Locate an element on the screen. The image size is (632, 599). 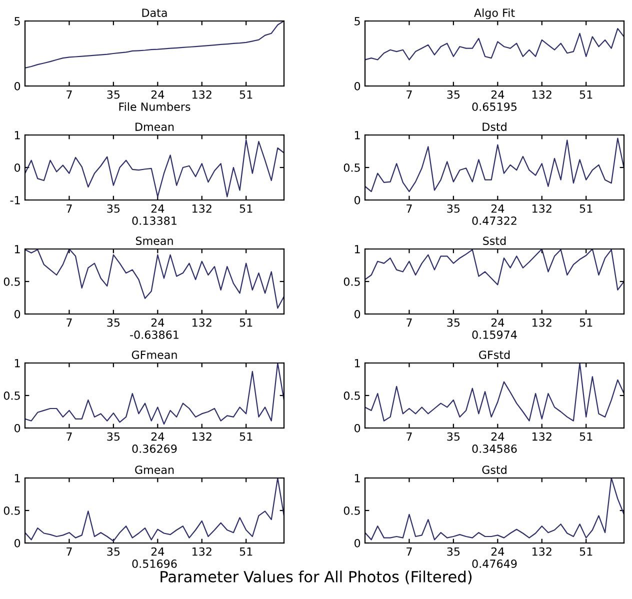
x-axis-title: 0.13381 is located at coordinates (154, 220).